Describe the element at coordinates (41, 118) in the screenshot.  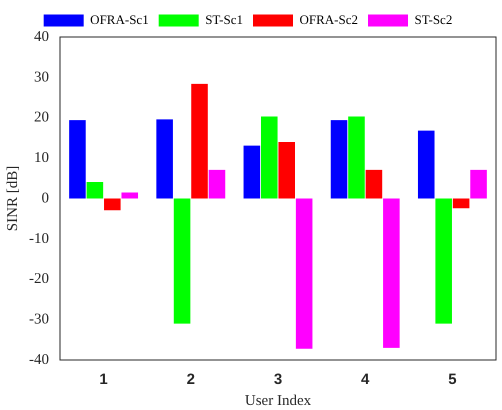
I see `y-tick-label: 20` at that location.